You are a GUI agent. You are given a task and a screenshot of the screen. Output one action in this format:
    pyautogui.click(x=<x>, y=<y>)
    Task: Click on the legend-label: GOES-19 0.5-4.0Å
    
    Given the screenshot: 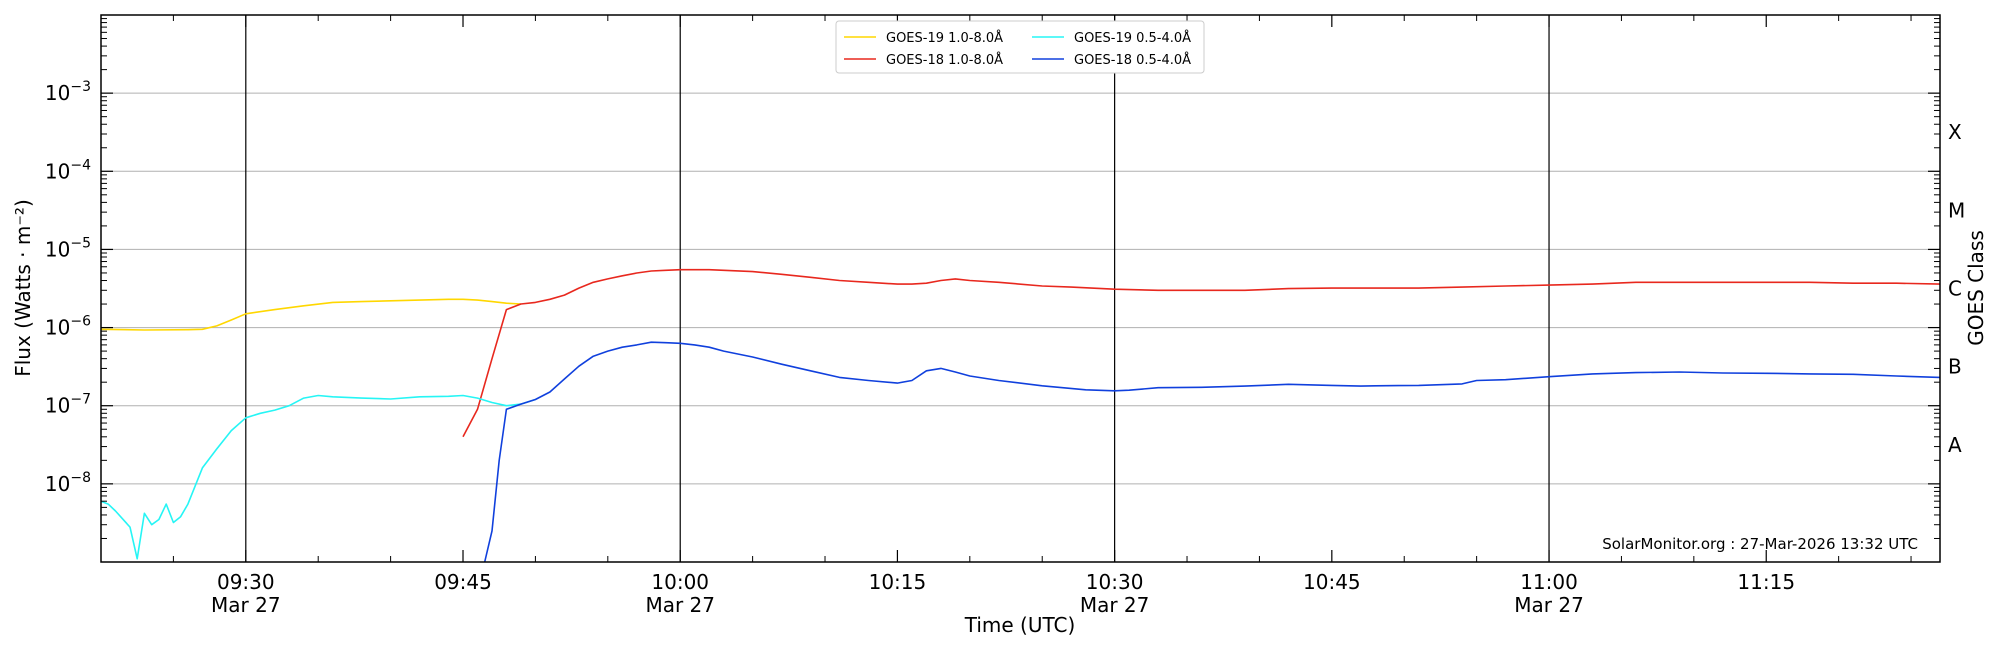 What is the action you would take?
    pyautogui.click(x=1132, y=38)
    